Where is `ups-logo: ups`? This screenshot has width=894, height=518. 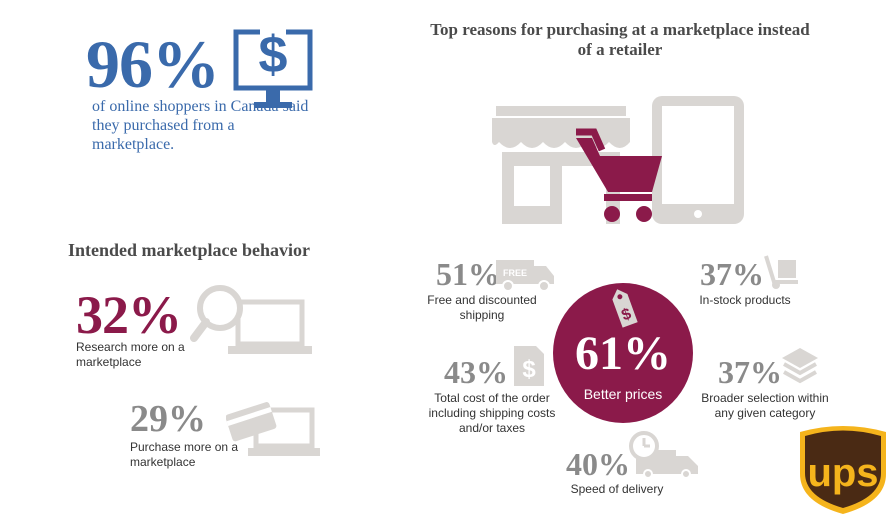 ups-logo: ups is located at coordinates (843, 470).